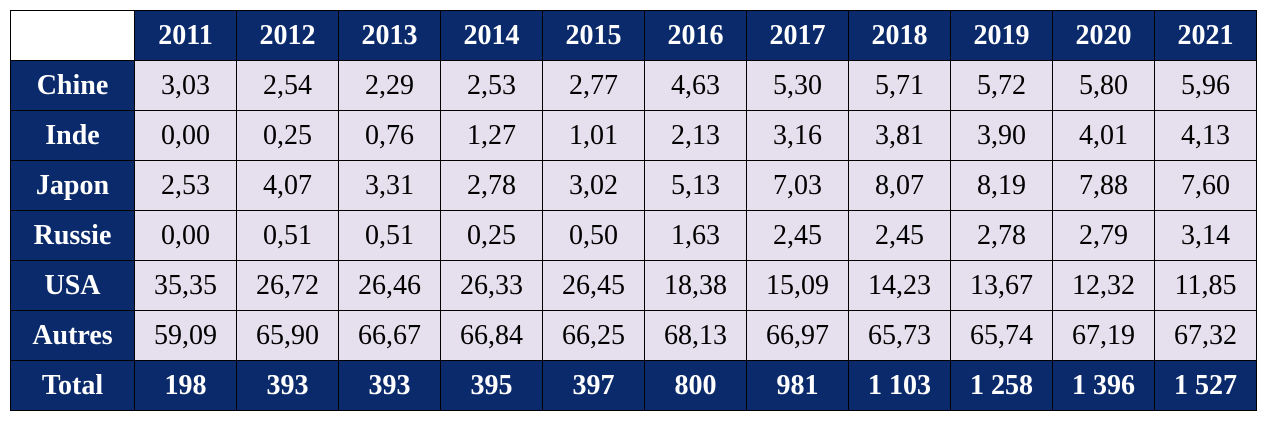  Describe the element at coordinates (1205, 235) in the screenshot. I see `table-cell: 3,14` at that location.